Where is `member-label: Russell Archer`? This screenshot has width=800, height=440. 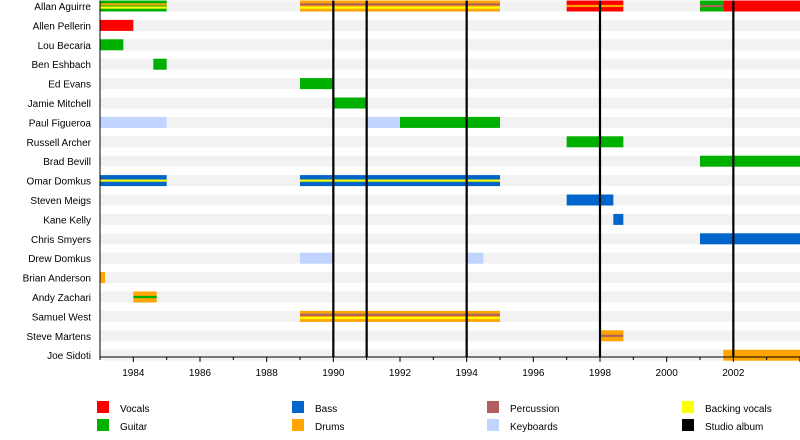 member-label: Russell Archer is located at coordinates (59, 143).